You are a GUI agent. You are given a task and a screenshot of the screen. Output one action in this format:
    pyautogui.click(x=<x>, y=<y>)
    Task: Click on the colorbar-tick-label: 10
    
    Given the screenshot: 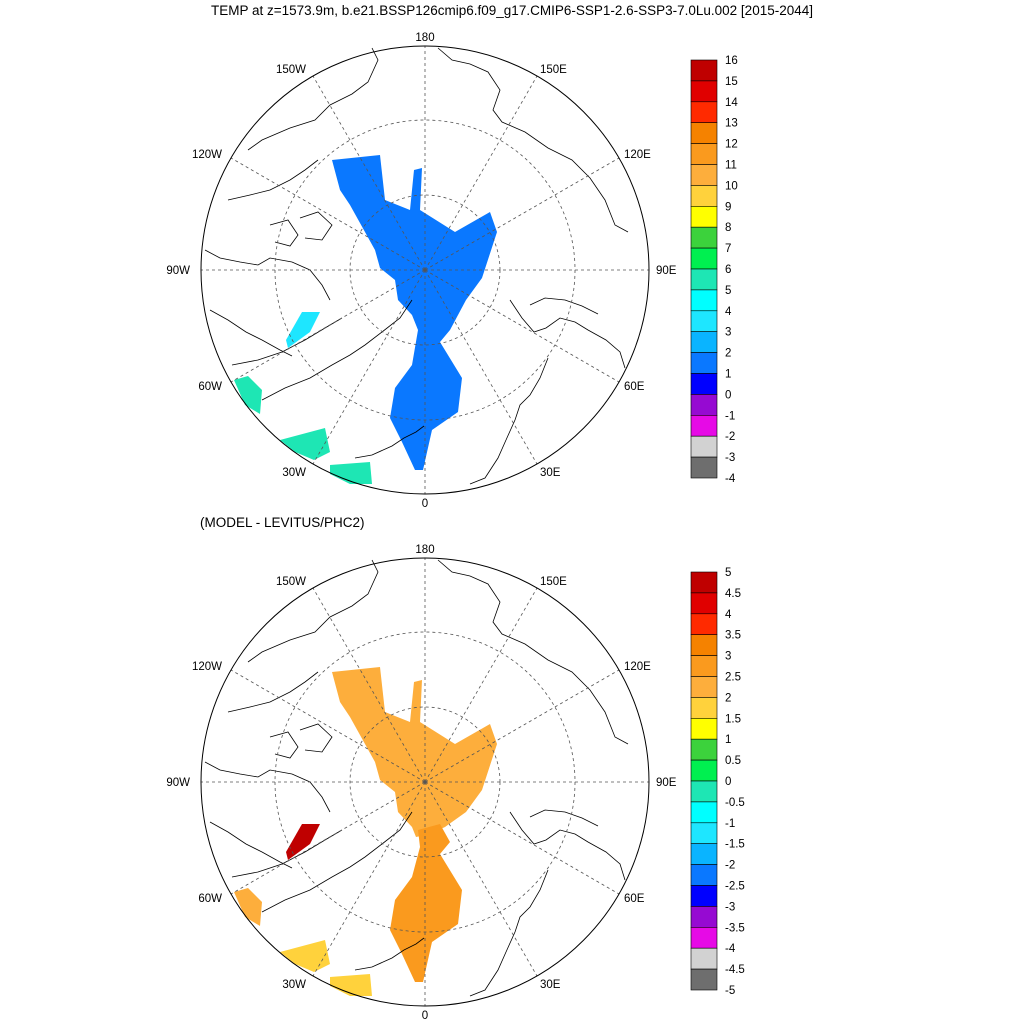 What is the action you would take?
    pyautogui.click(x=731, y=186)
    